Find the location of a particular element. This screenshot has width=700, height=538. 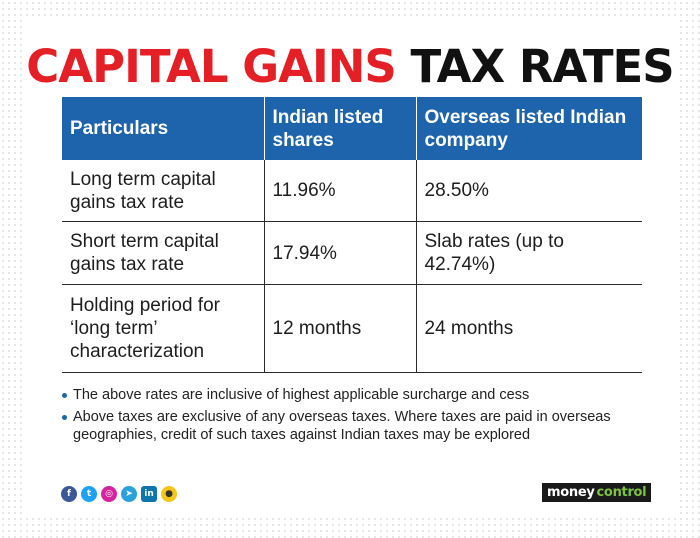

logo-control: control is located at coordinates (624, 492).